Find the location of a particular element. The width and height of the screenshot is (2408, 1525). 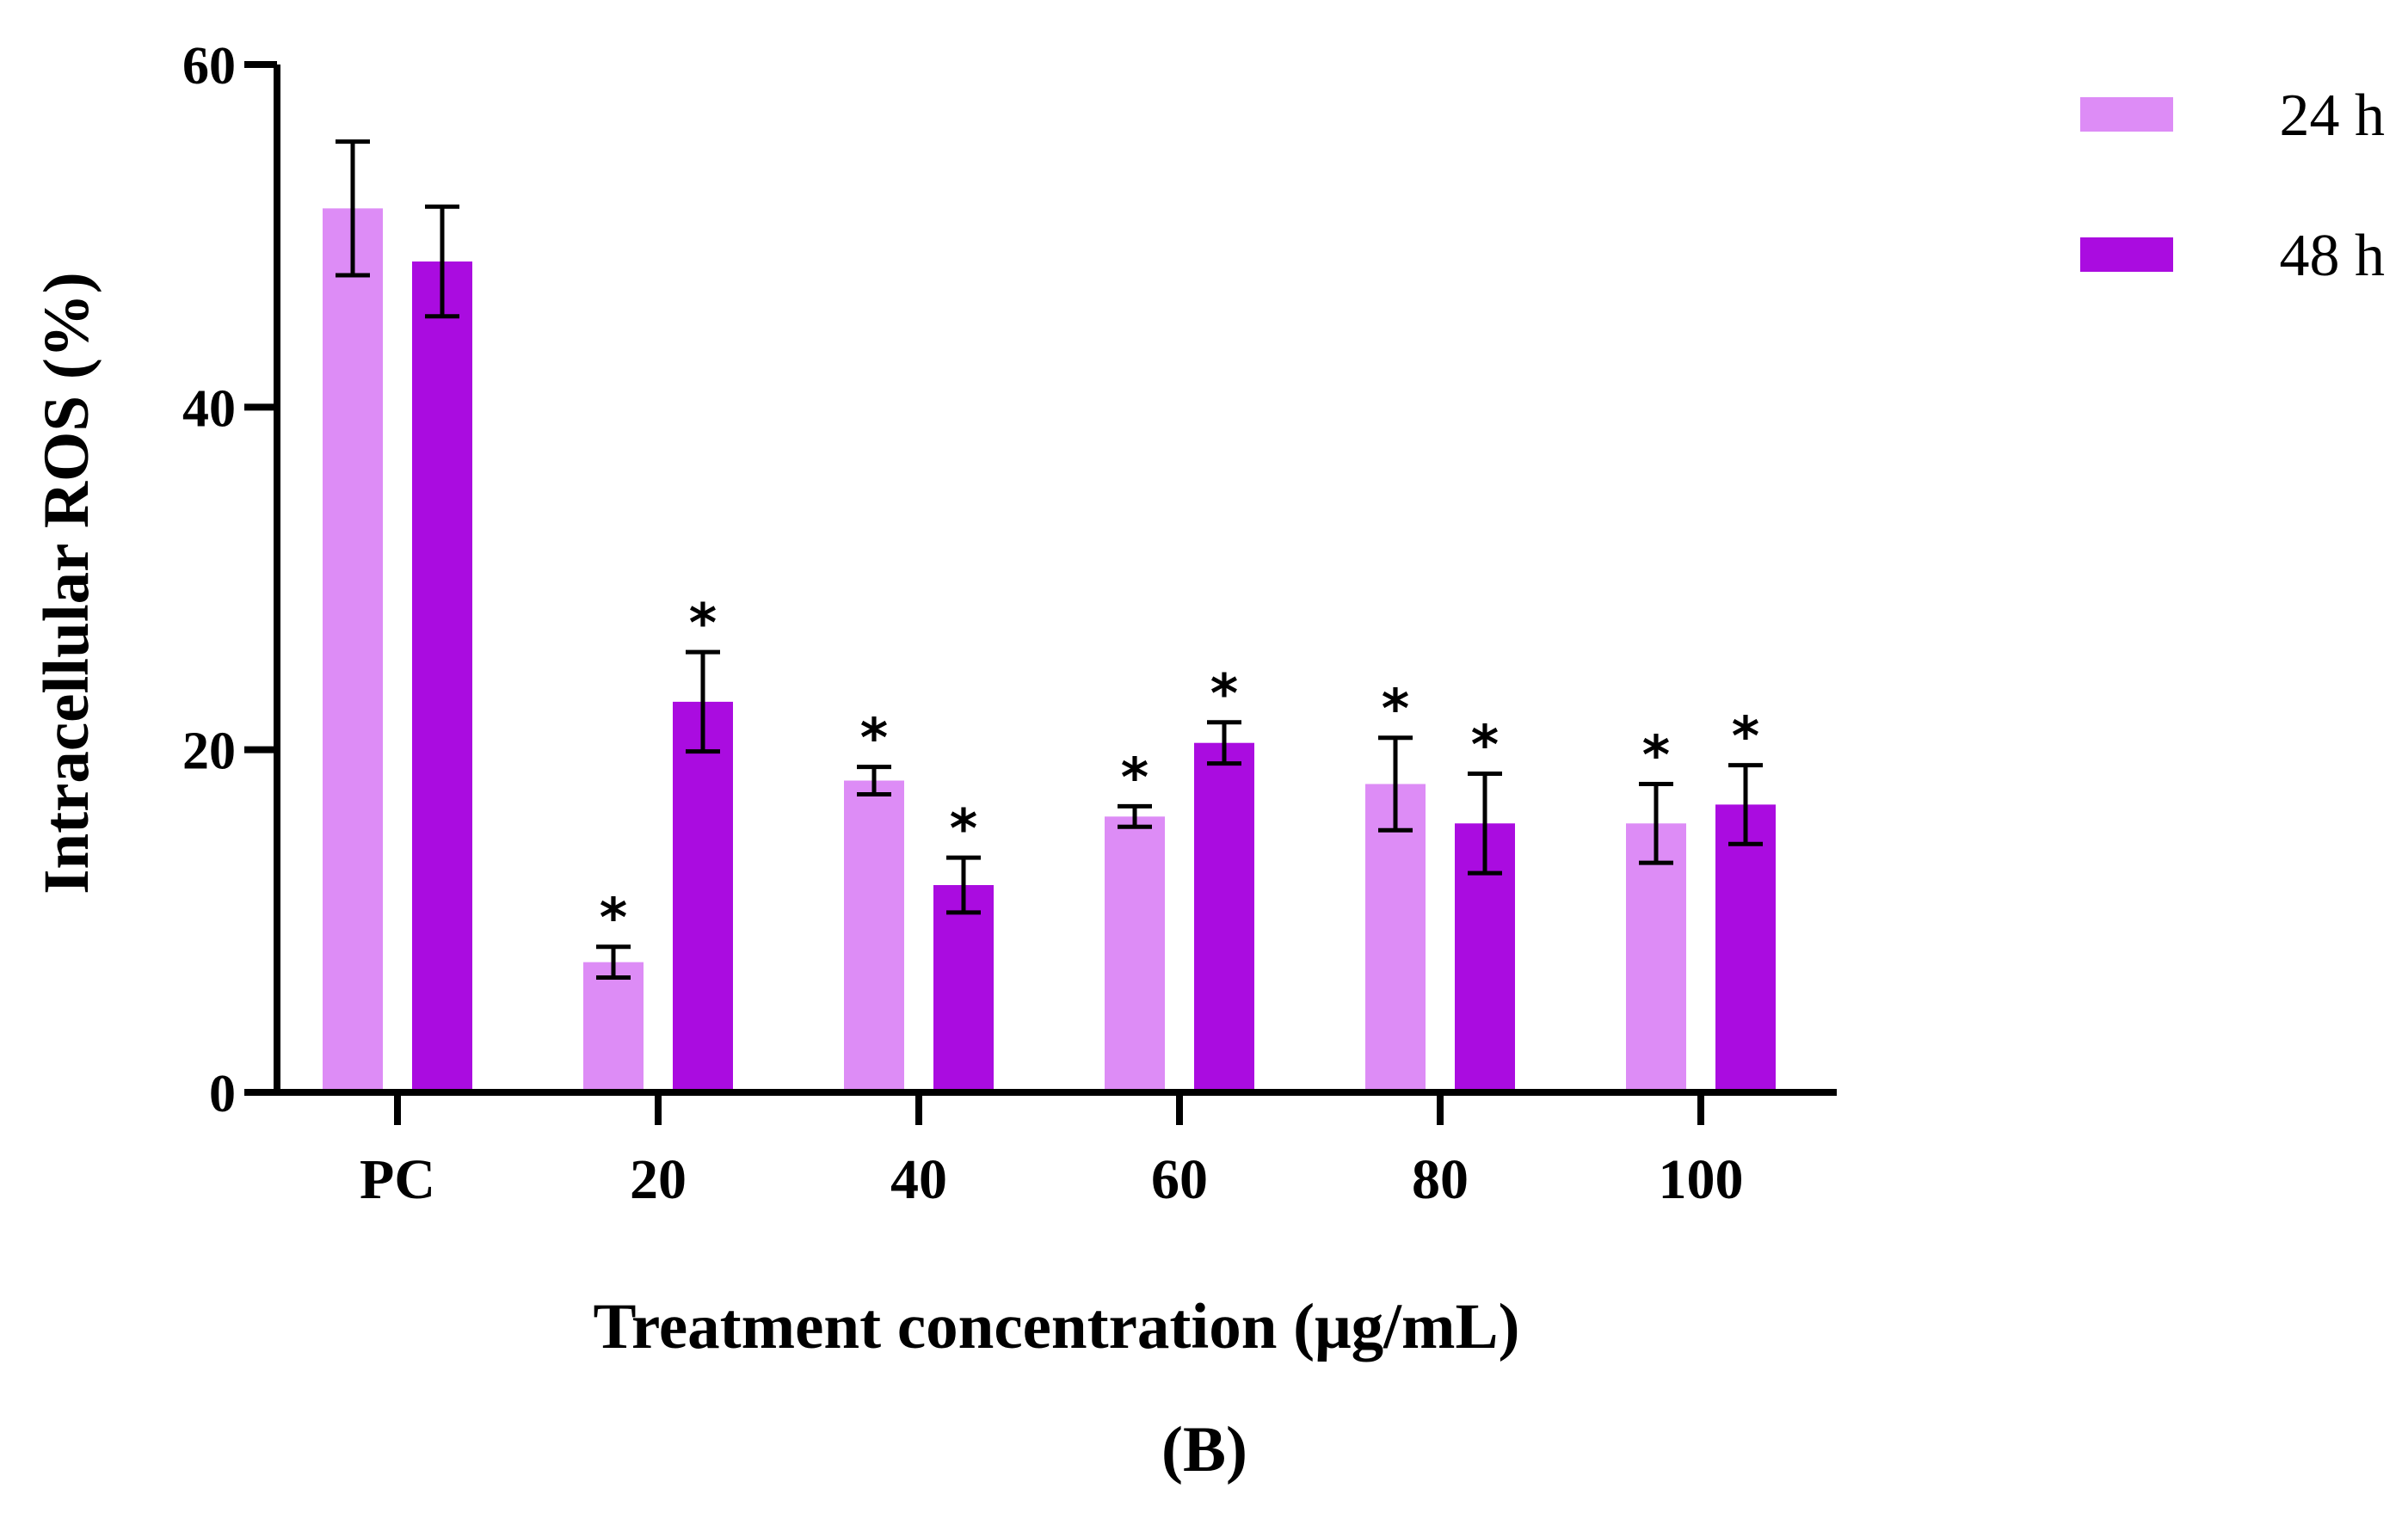

x-tick-label: 60 is located at coordinates (1179, 1179).